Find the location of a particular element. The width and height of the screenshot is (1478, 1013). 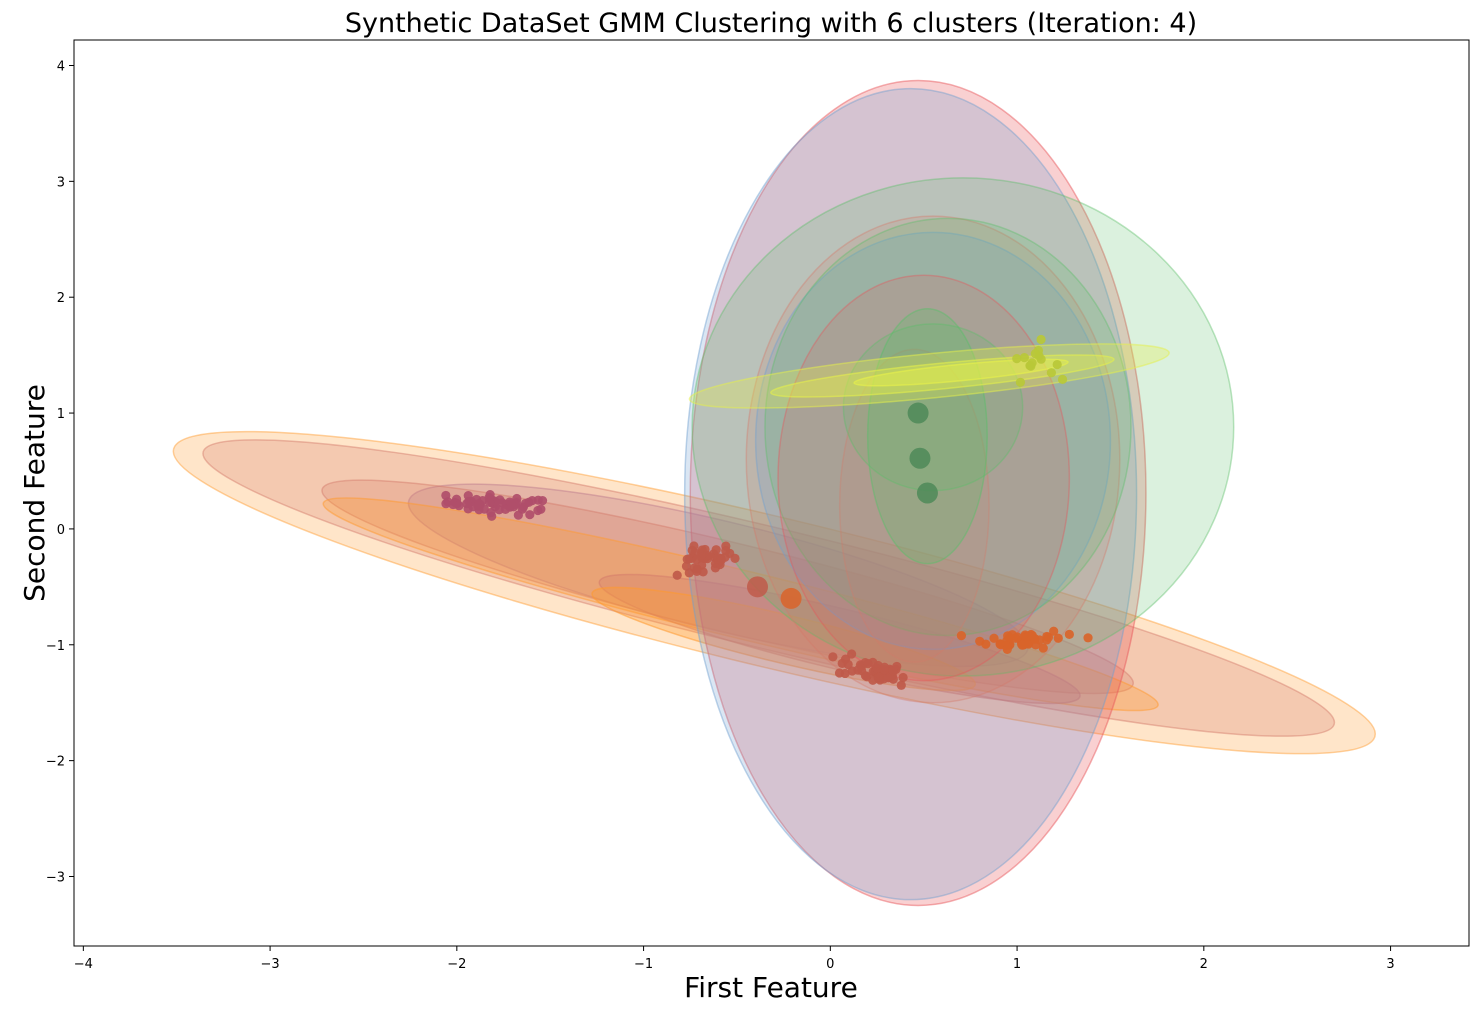

x-tick-label: −4 is located at coordinates (83, 964).